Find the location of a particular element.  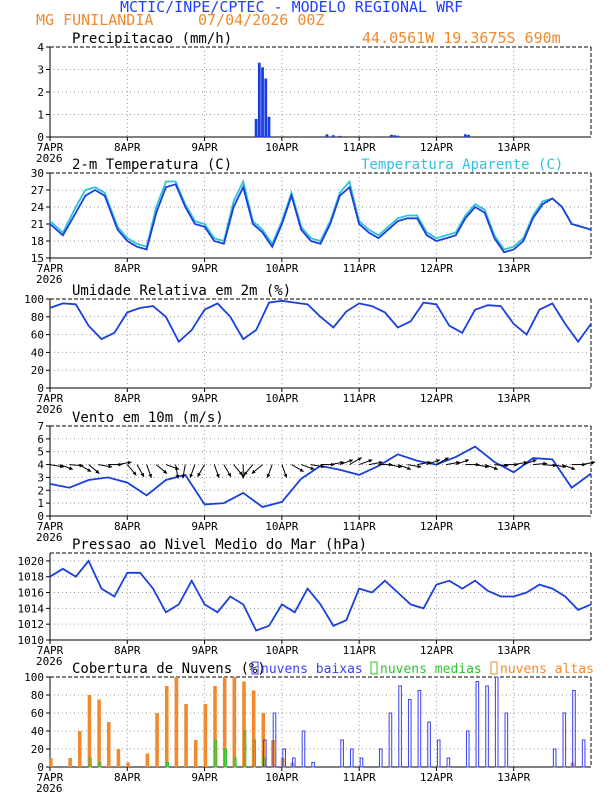

y-tick-label: 1020 is located at coordinates (31, 561).